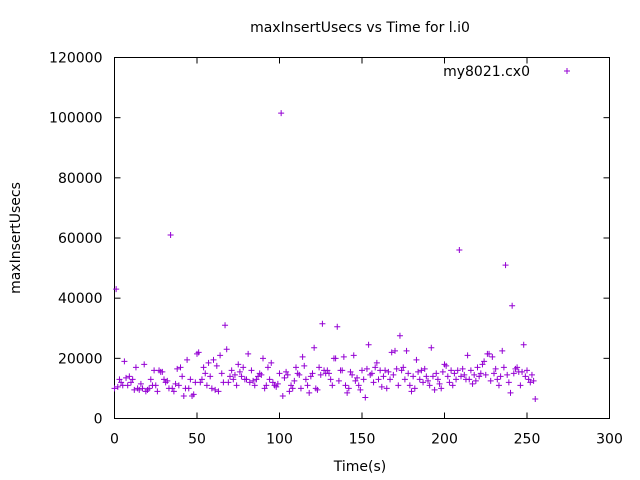 The image size is (640, 480). Describe the element at coordinates (75, 59) in the screenshot. I see `y-tick-label: 120000` at that location.